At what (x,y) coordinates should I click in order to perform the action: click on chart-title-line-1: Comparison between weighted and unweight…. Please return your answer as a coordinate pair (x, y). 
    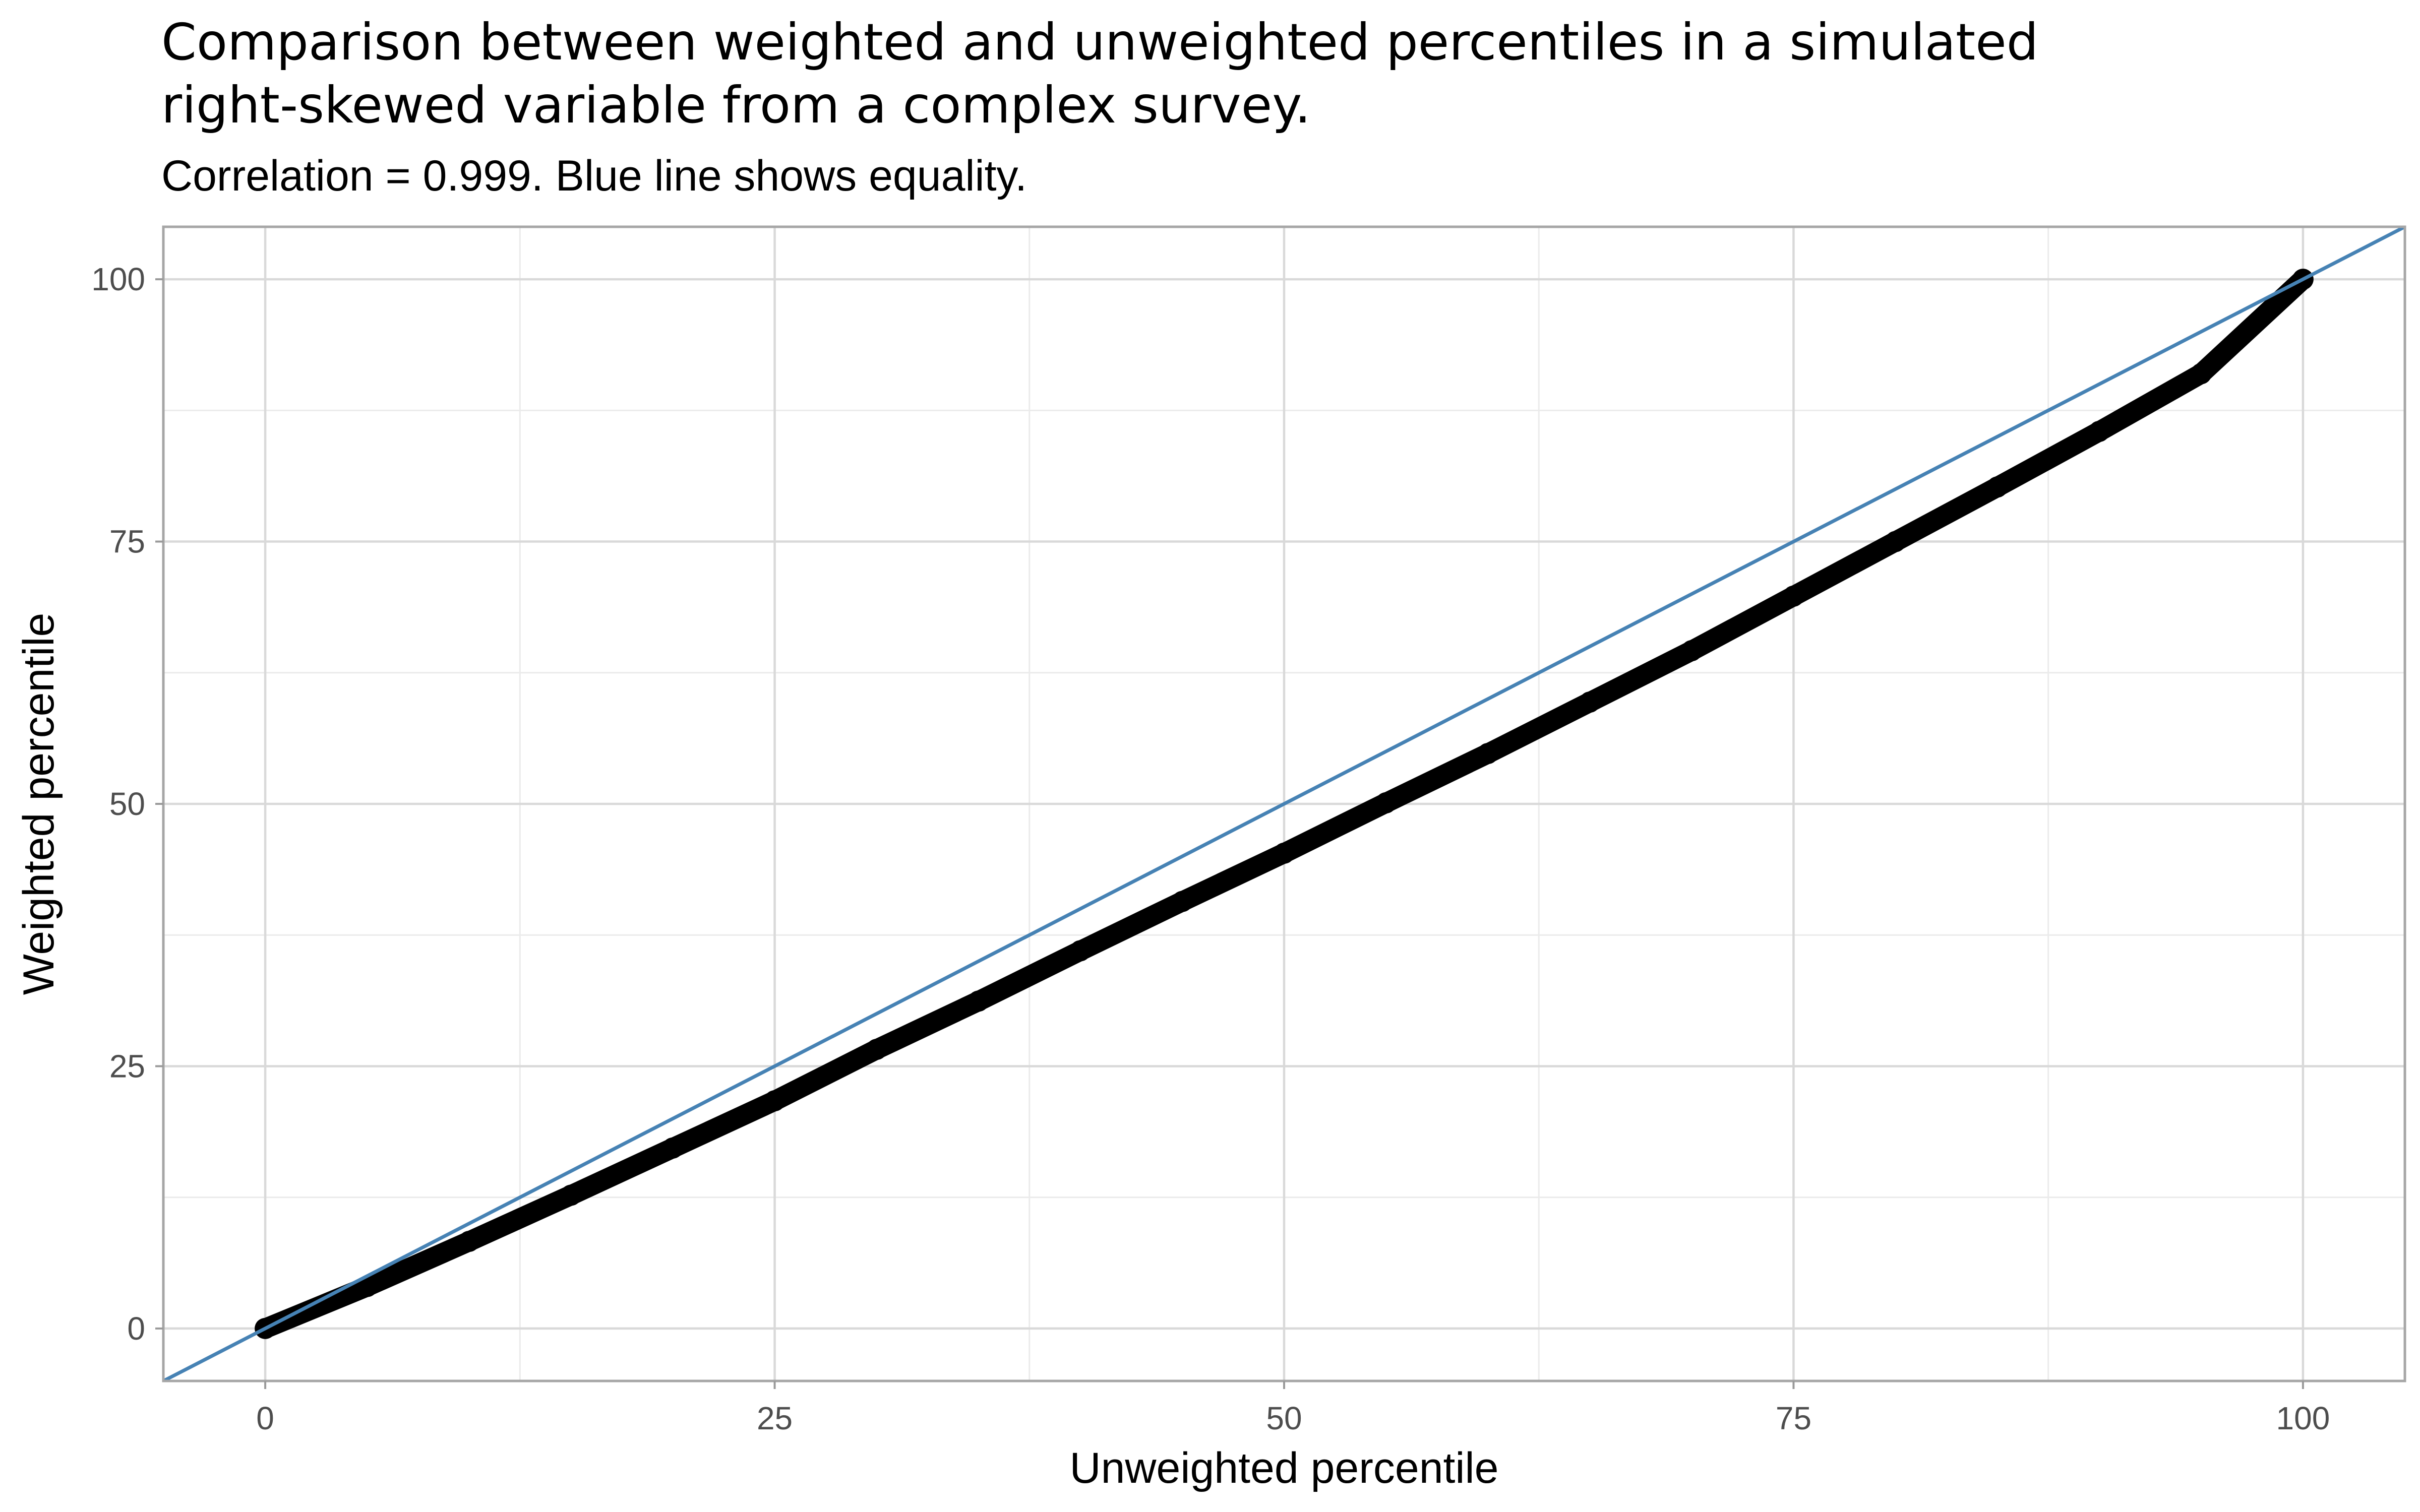
    Looking at the image, I should click on (1099, 42).